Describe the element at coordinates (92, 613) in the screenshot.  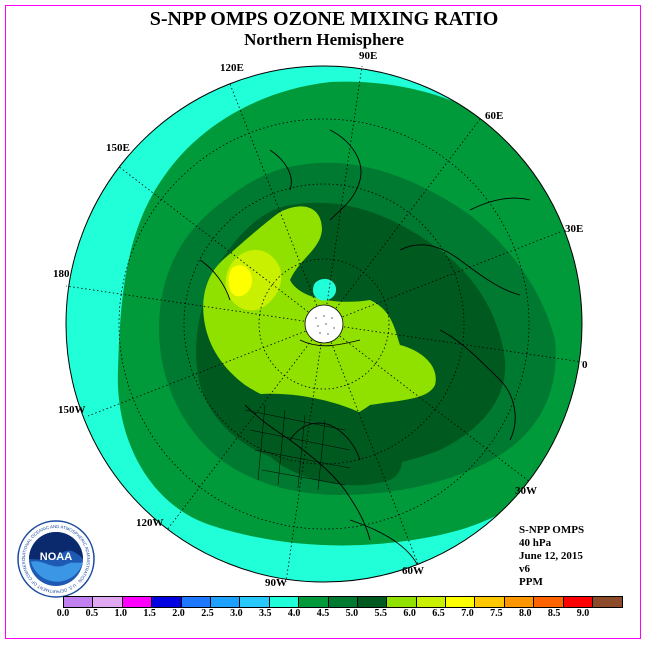
I see `color-scale-tick: 0.5` at that location.